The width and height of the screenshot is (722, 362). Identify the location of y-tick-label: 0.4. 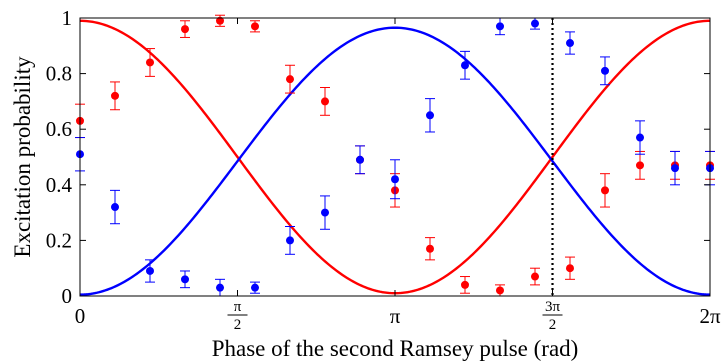
(59, 185).